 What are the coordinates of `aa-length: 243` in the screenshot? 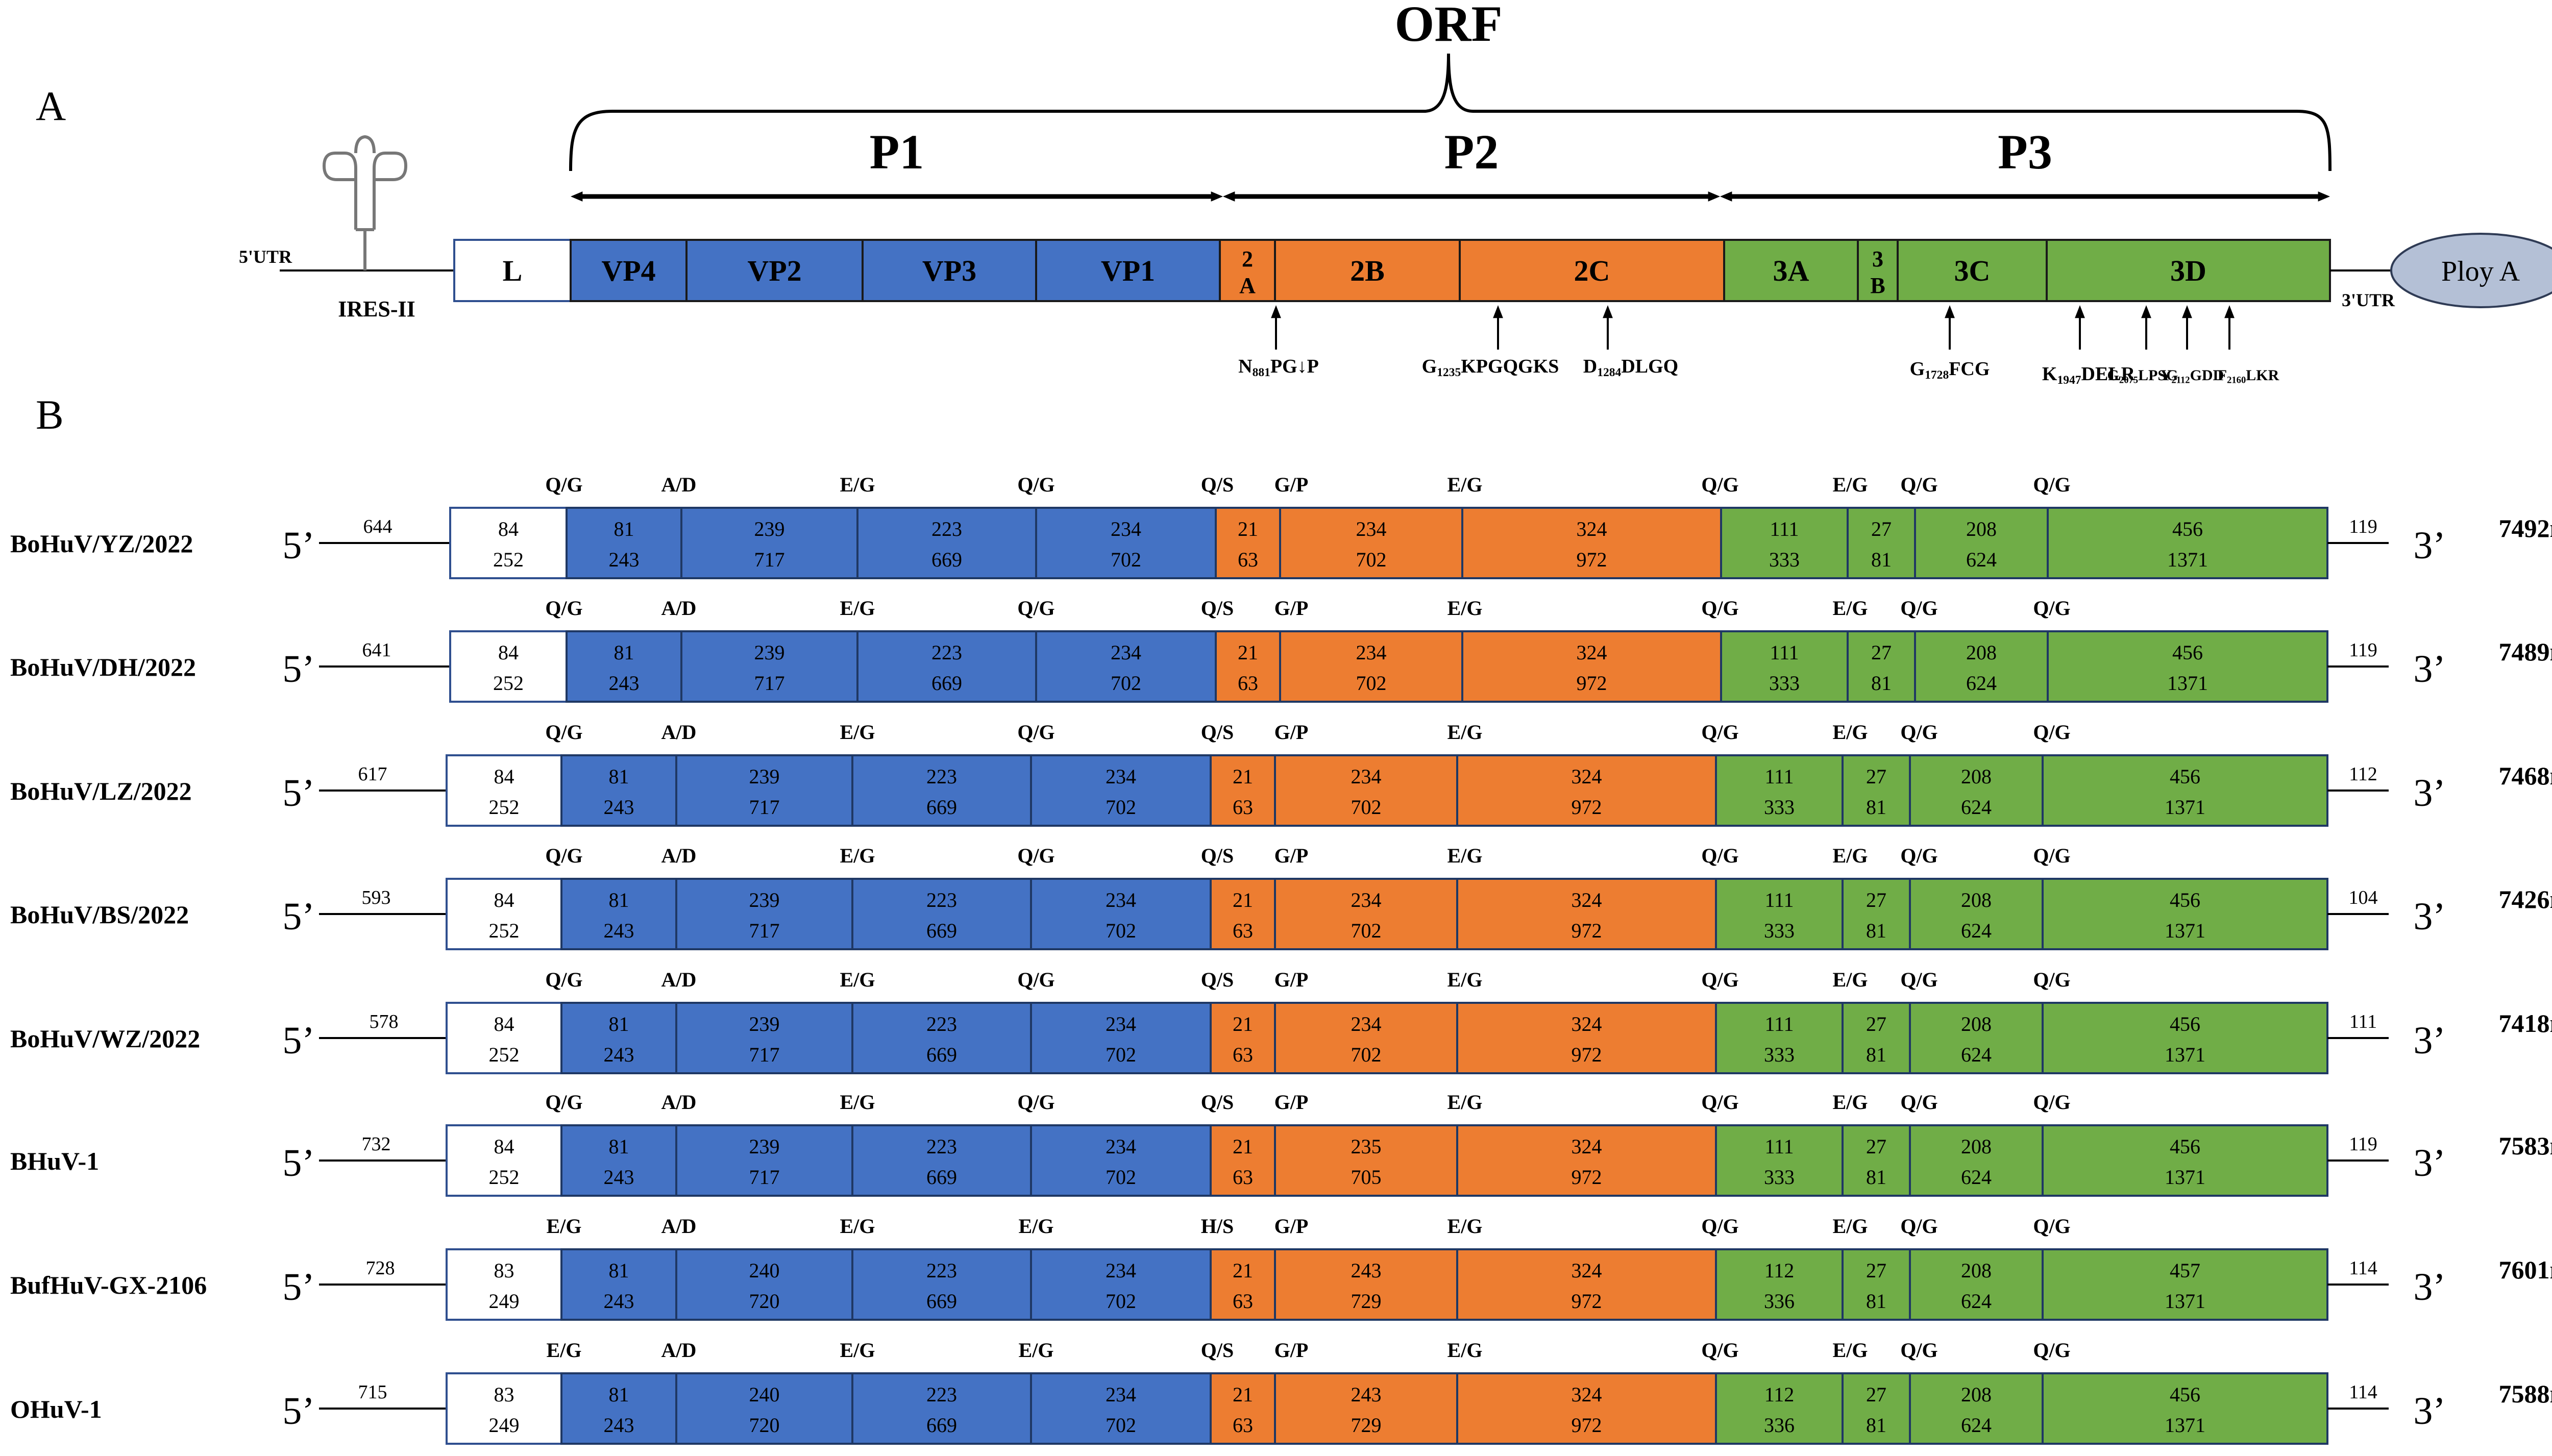 It's located at (1366, 1394).